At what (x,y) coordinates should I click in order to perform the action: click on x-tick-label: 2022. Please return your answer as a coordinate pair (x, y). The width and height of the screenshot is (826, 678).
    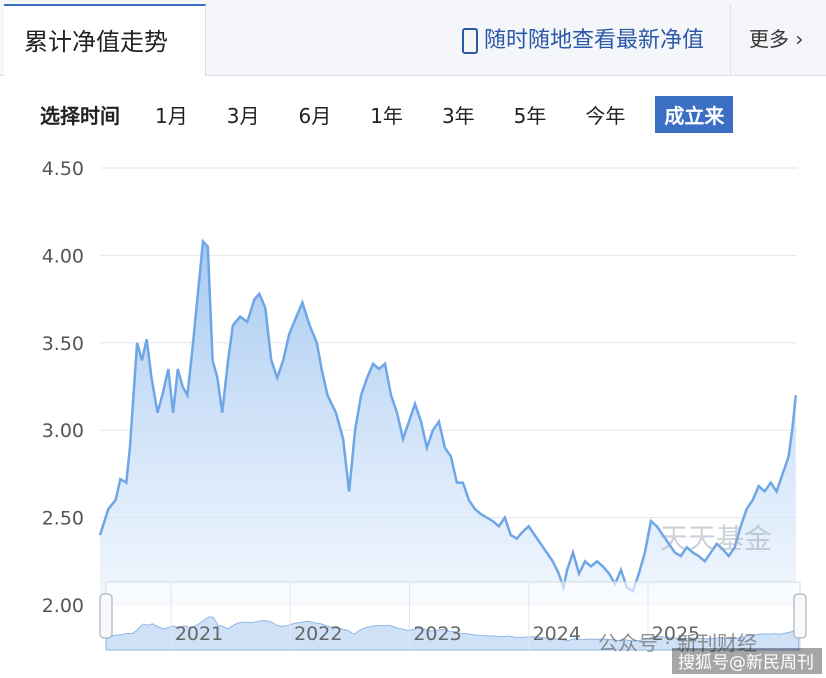
    Looking at the image, I should click on (318, 634).